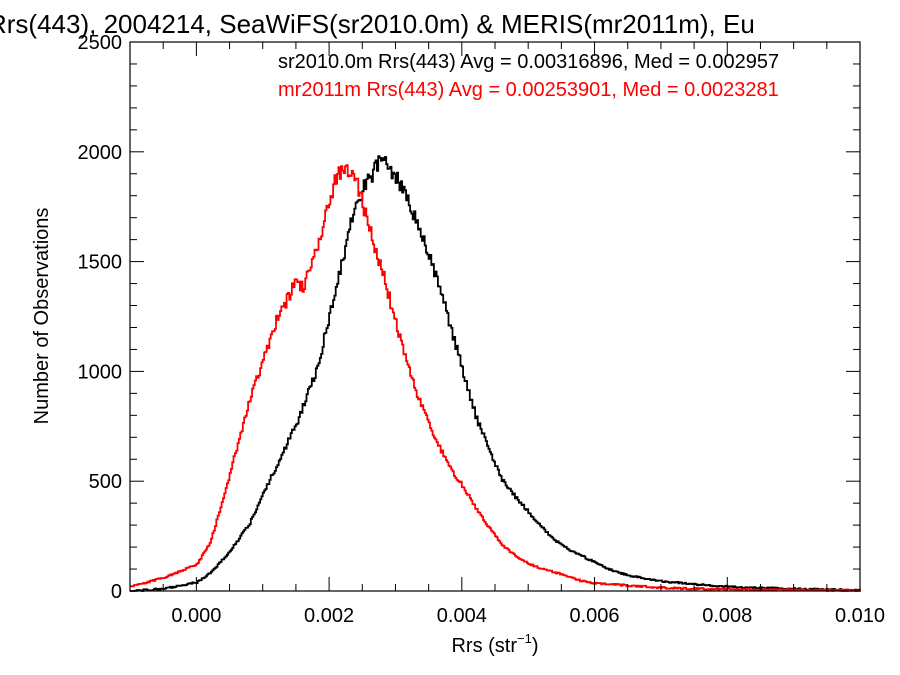 This screenshot has width=900, height=675. What do you see at coordinates (42, 316) in the screenshot?
I see `y-axis-label: Number of Observations` at bounding box center [42, 316].